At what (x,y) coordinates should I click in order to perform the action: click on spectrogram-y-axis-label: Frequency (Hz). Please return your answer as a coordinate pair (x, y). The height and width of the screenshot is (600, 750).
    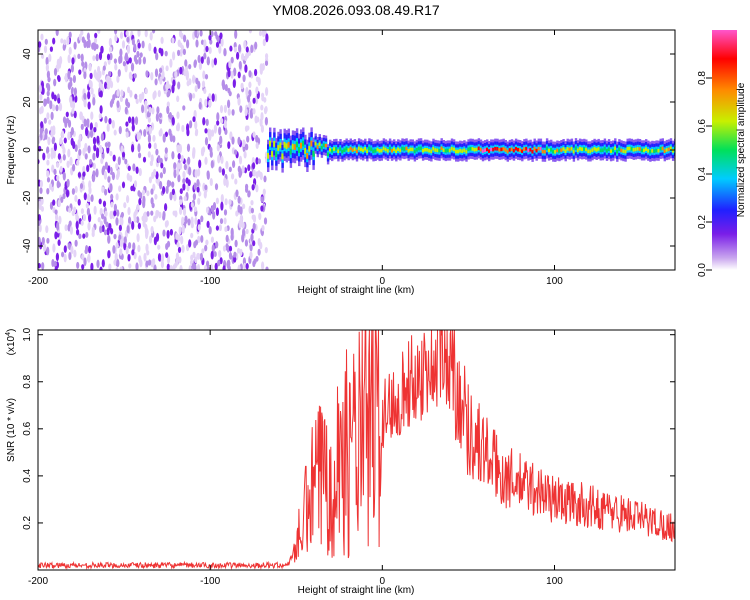
    Looking at the image, I should click on (11, 150).